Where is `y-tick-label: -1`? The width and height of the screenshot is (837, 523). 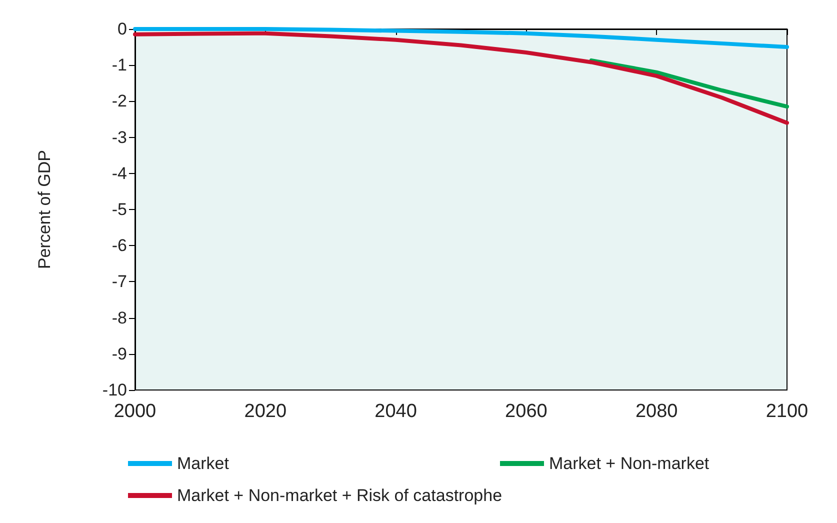
y-tick-label: -1 is located at coordinates (119, 65).